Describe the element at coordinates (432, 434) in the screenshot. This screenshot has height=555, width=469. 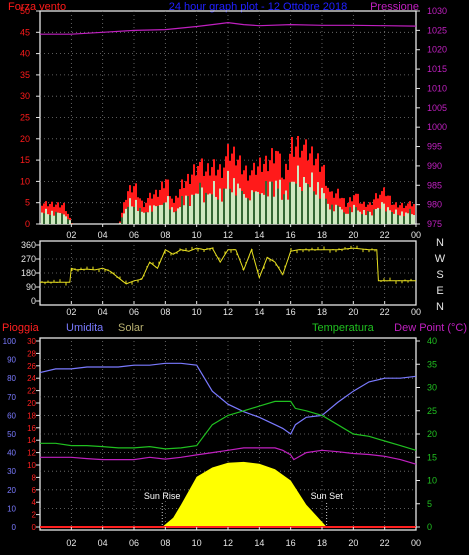
I see `temp-ytick-label: 20` at that location.